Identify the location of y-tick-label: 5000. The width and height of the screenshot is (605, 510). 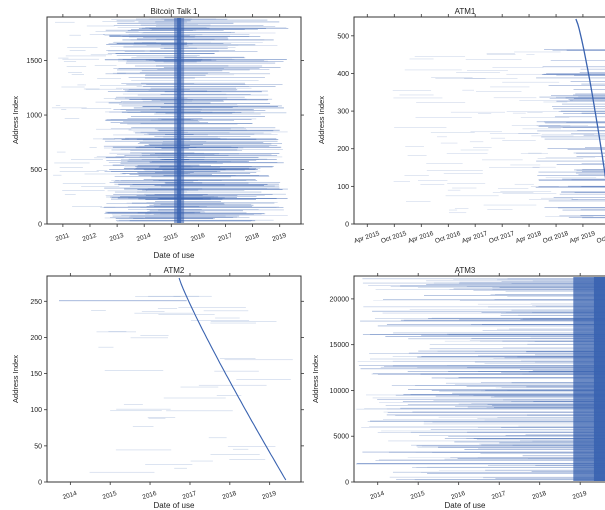
(341, 437).